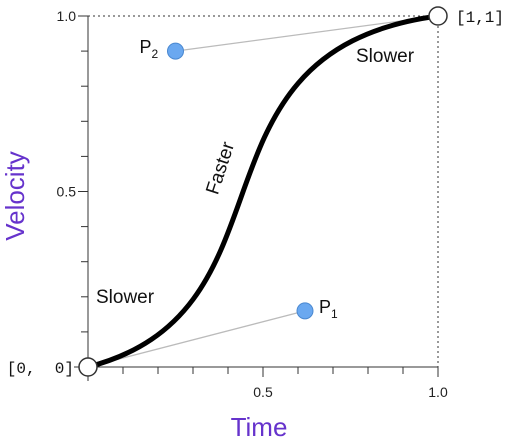 The image size is (520, 445). I want to click on slower-end-label: Slower, so click(385, 56).